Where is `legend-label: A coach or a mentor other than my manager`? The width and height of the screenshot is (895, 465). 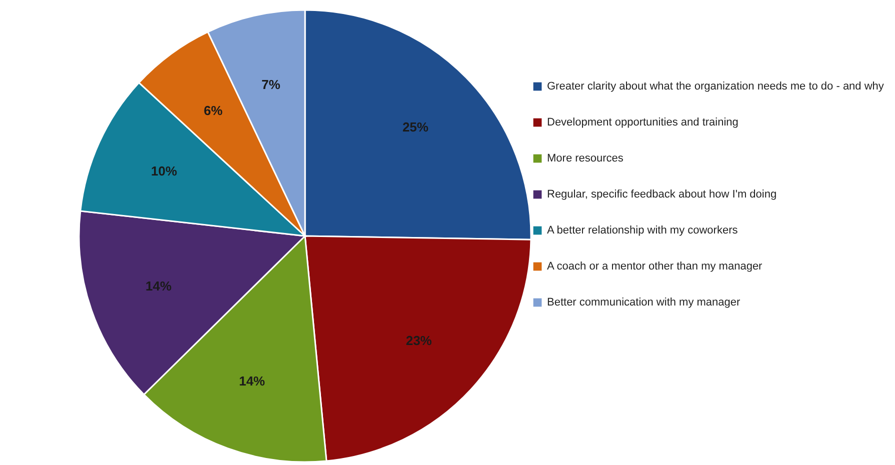 legend-label: A coach or a mentor other than my manager is located at coordinates (655, 266).